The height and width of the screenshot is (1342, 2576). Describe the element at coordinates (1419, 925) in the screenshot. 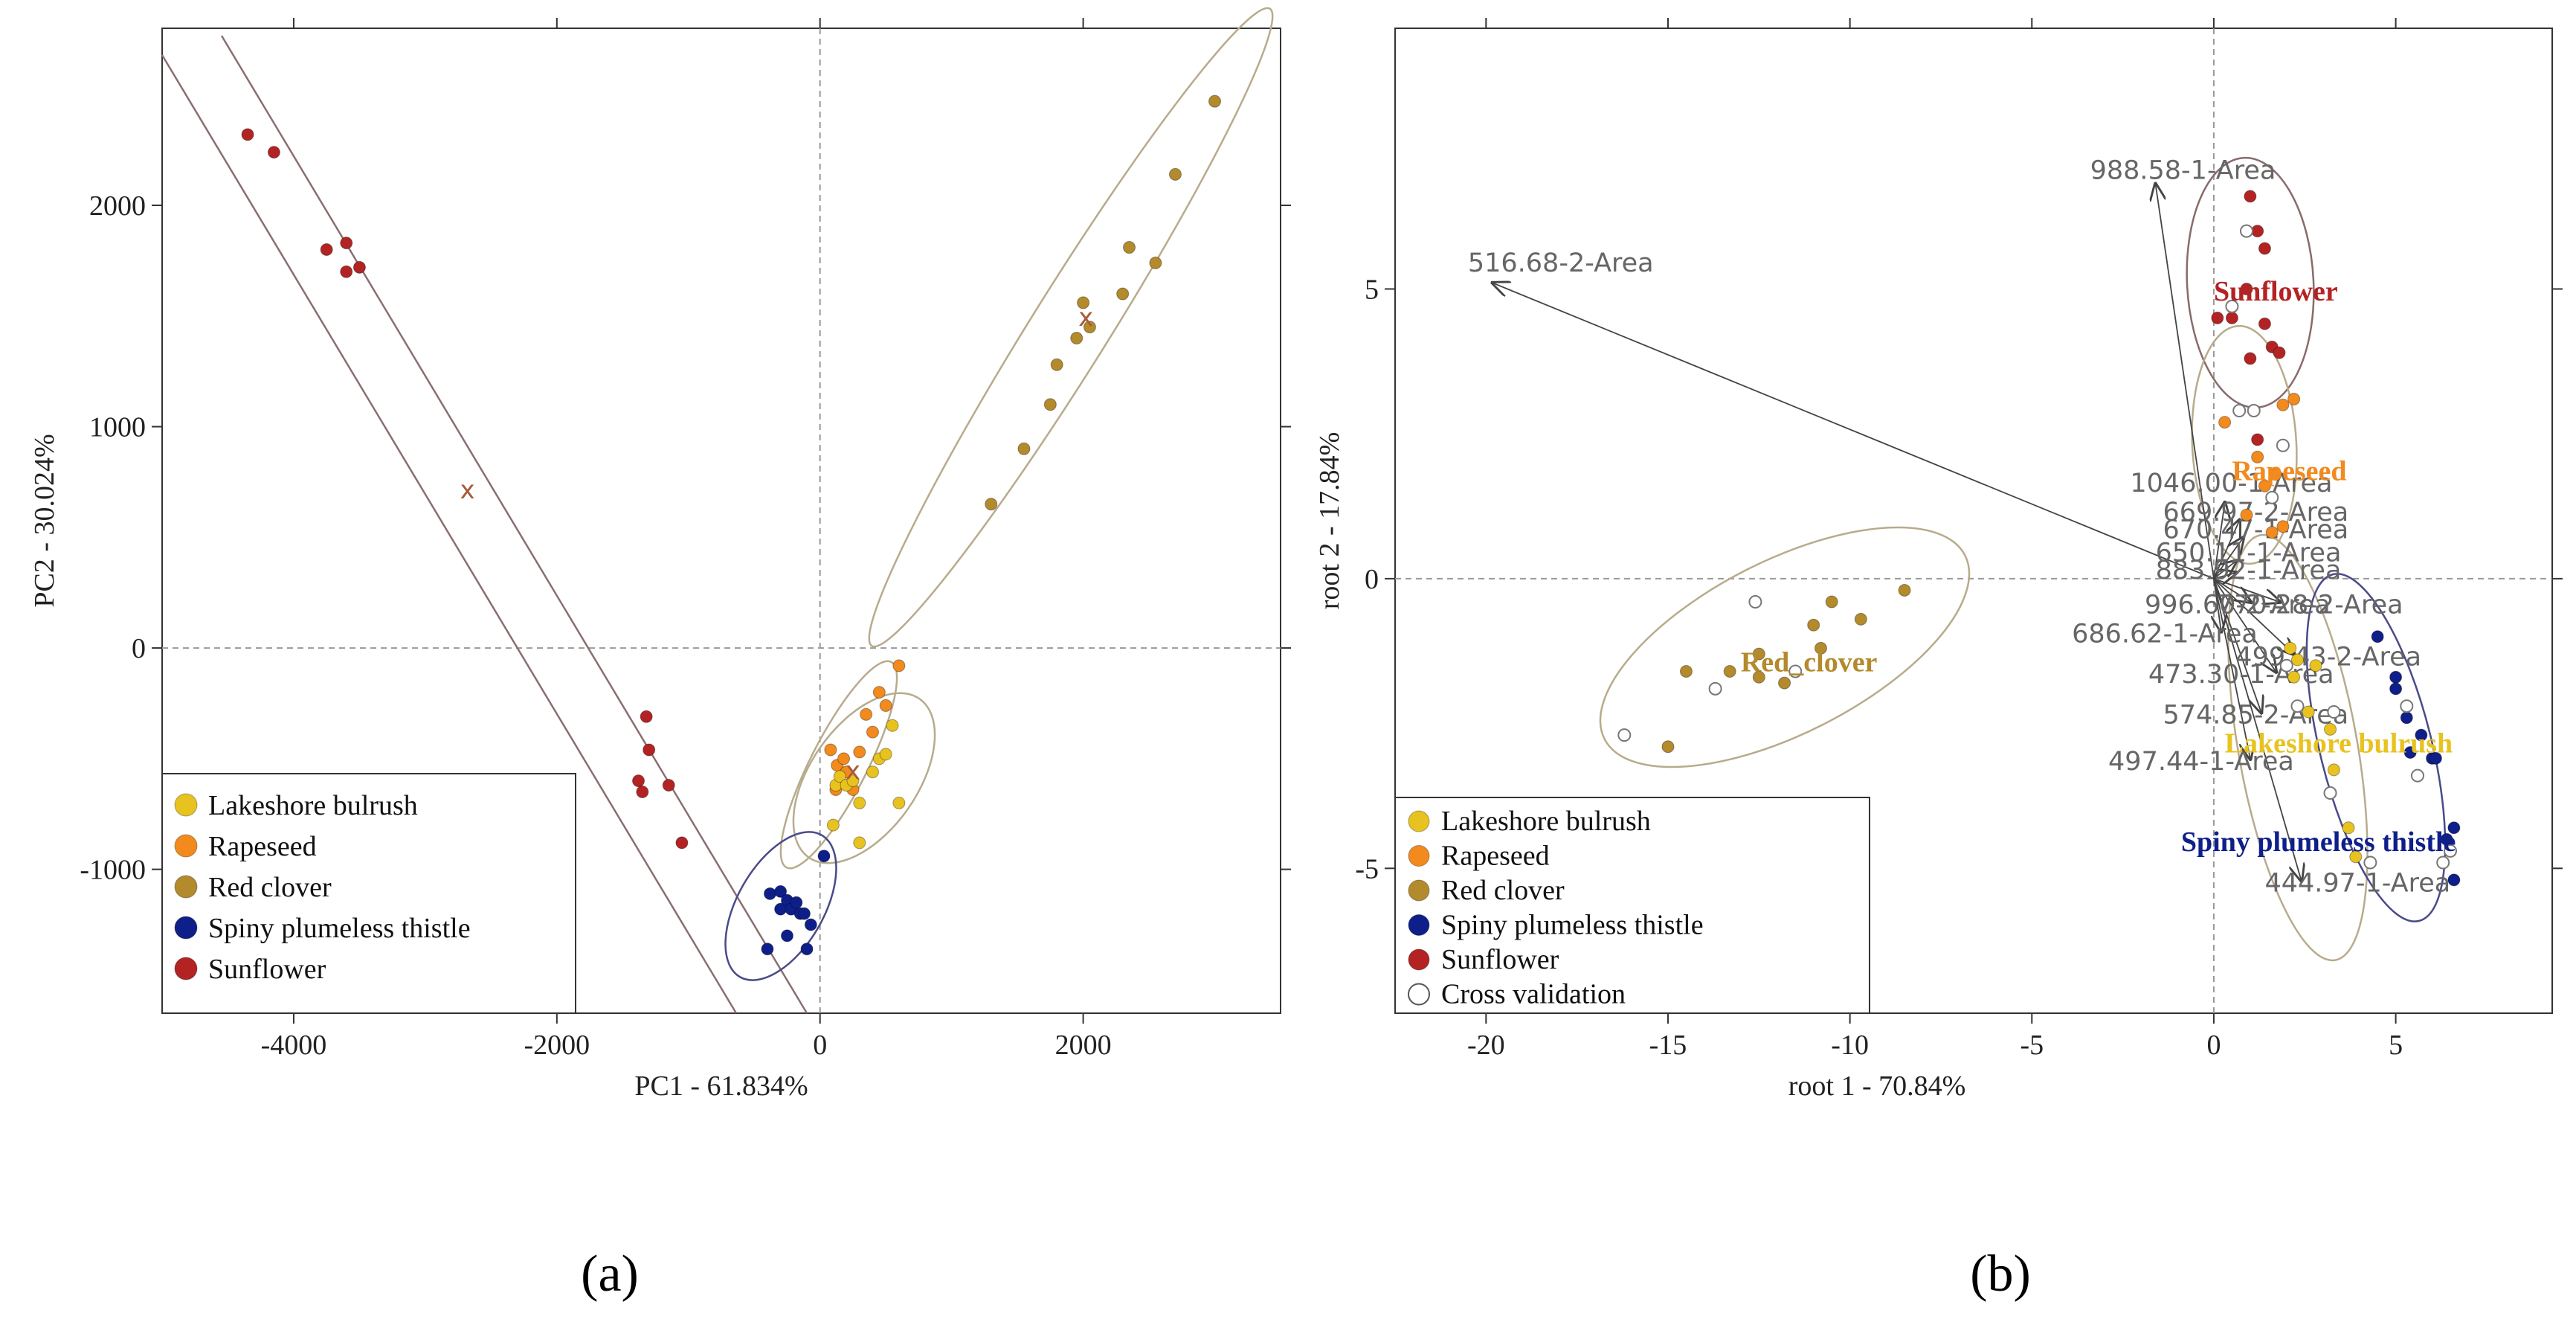

I see `legend-swatch-spiny-plumeless-thistle` at that location.